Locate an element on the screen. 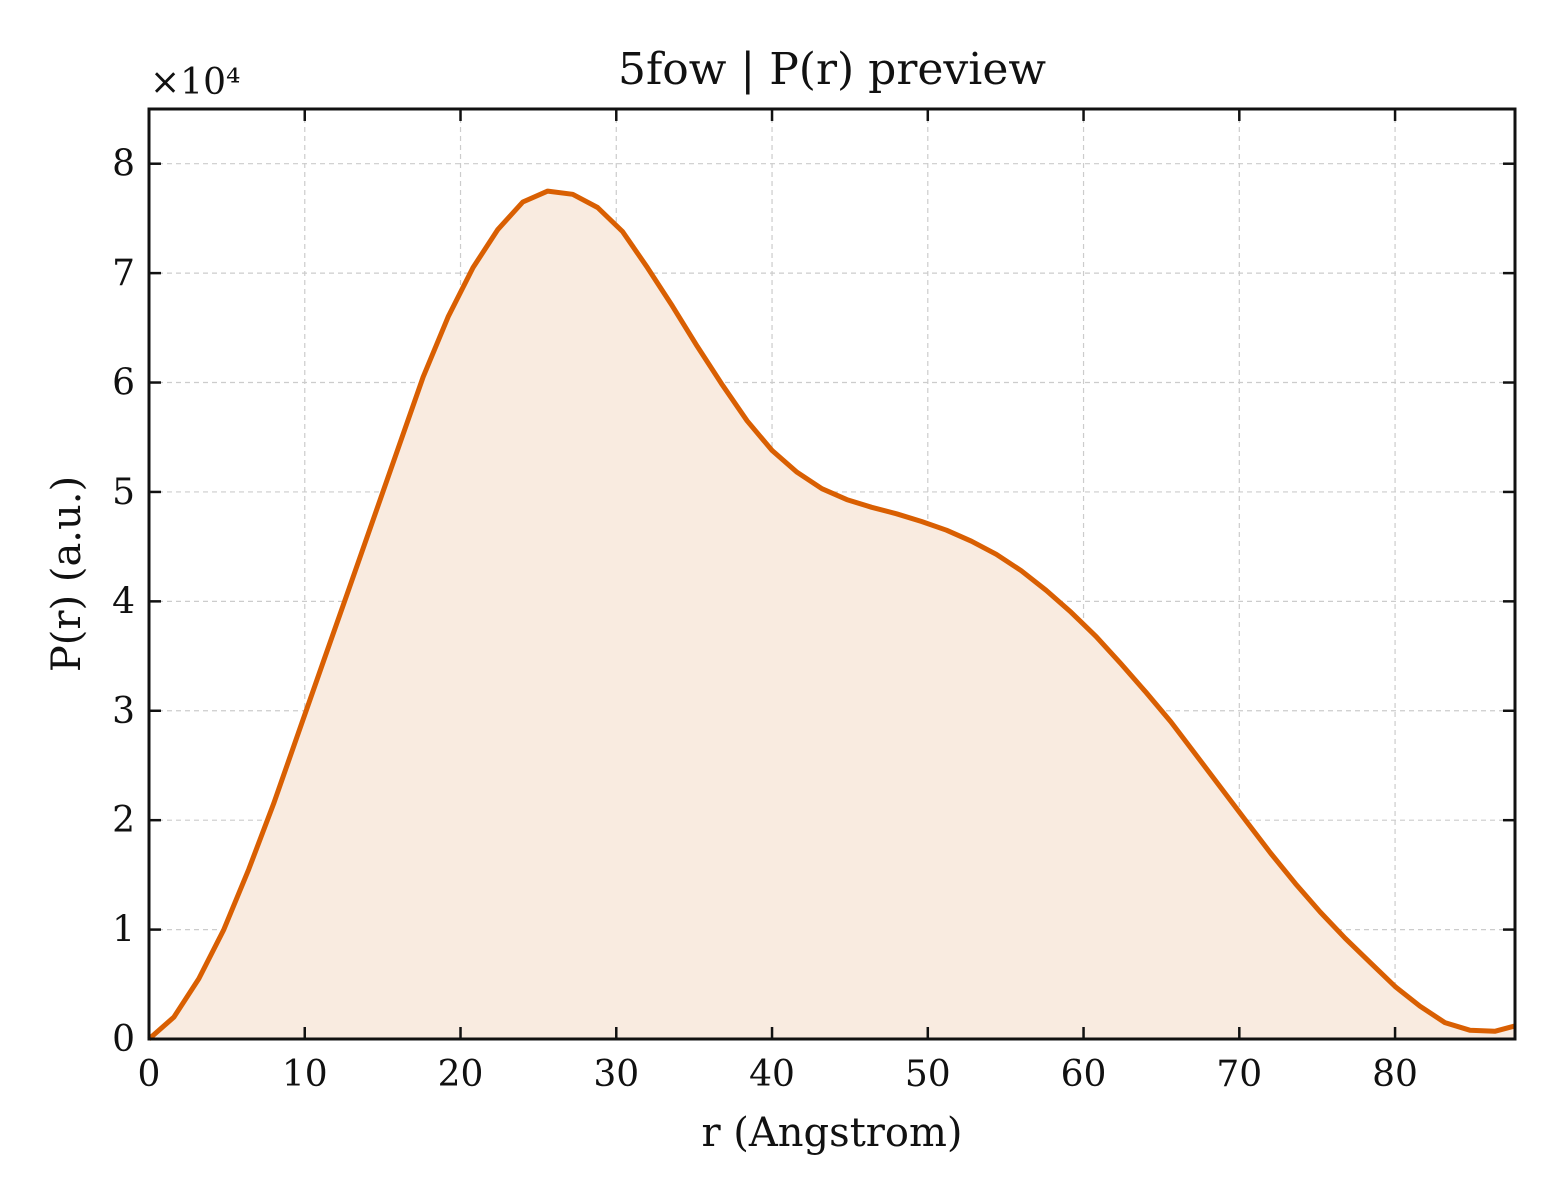 Image resolution: width=1560 pixels, height=1200 pixels. y-tick-labels: 0 1 2 3 4 5 6 7 8 is located at coordinates (123, 602).